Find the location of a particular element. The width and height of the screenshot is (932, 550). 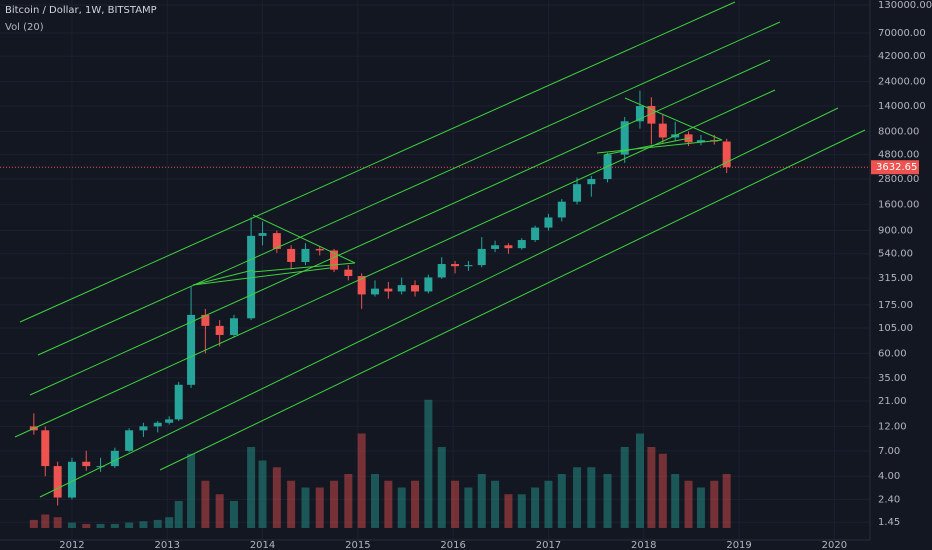

y-tick-label: 60.00 is located at coordinates (892, 353).